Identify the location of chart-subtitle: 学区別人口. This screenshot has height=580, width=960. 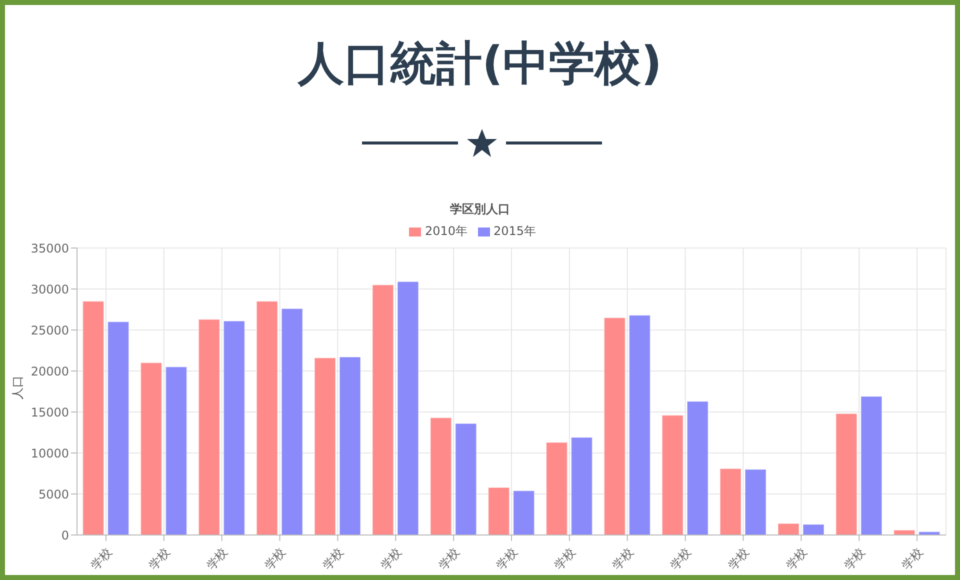
(480, 209).